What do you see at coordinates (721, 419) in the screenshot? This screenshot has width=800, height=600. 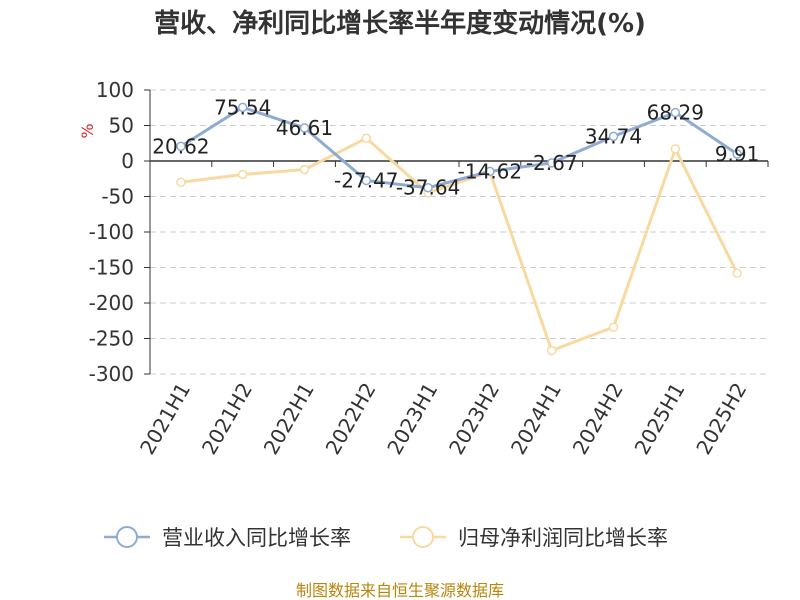 I see `x-tick-label: 2025H2` at bounding box center [721, 419].